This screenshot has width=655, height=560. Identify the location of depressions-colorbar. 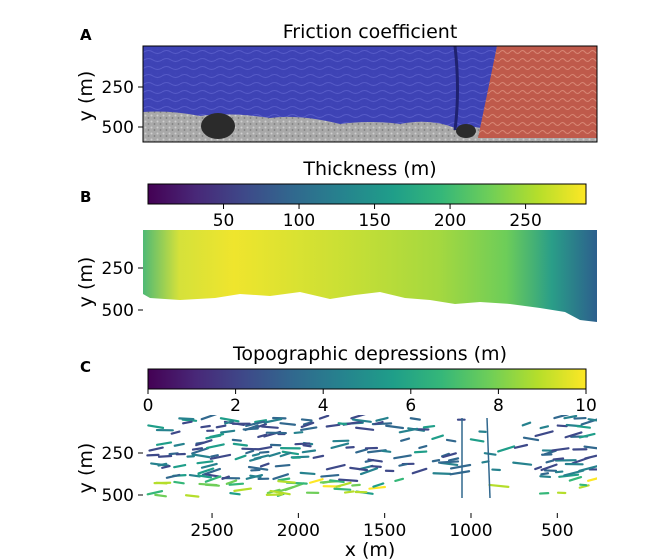
(367, 379).